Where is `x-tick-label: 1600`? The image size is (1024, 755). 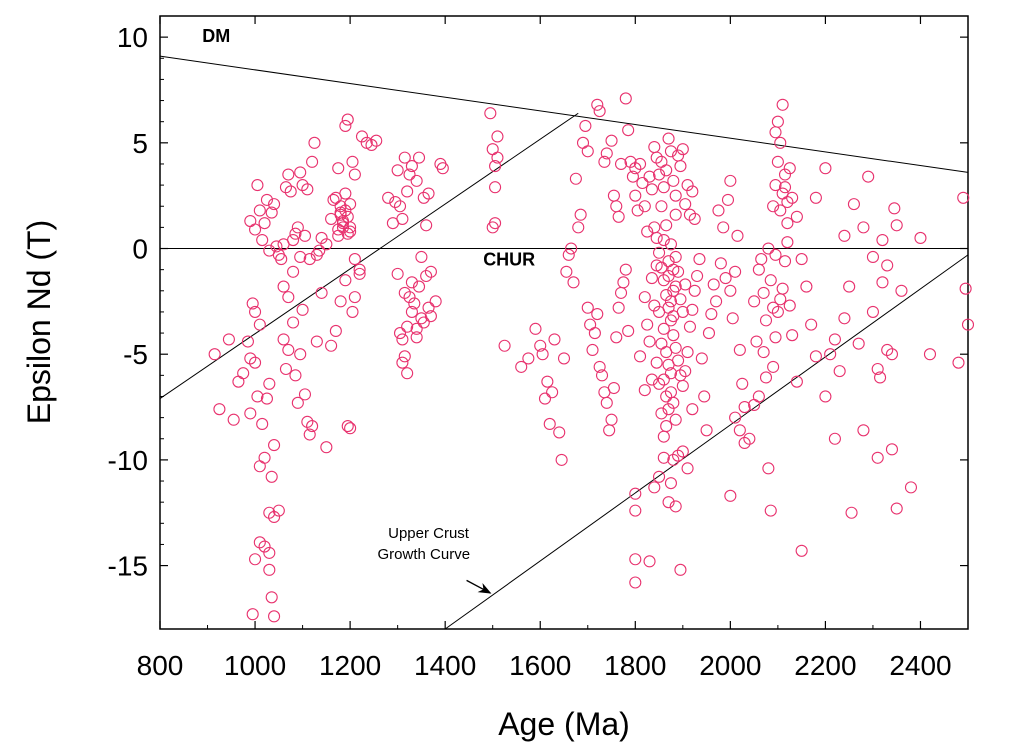 x-tick-label: 1600 is located at coordinates (540, 665).